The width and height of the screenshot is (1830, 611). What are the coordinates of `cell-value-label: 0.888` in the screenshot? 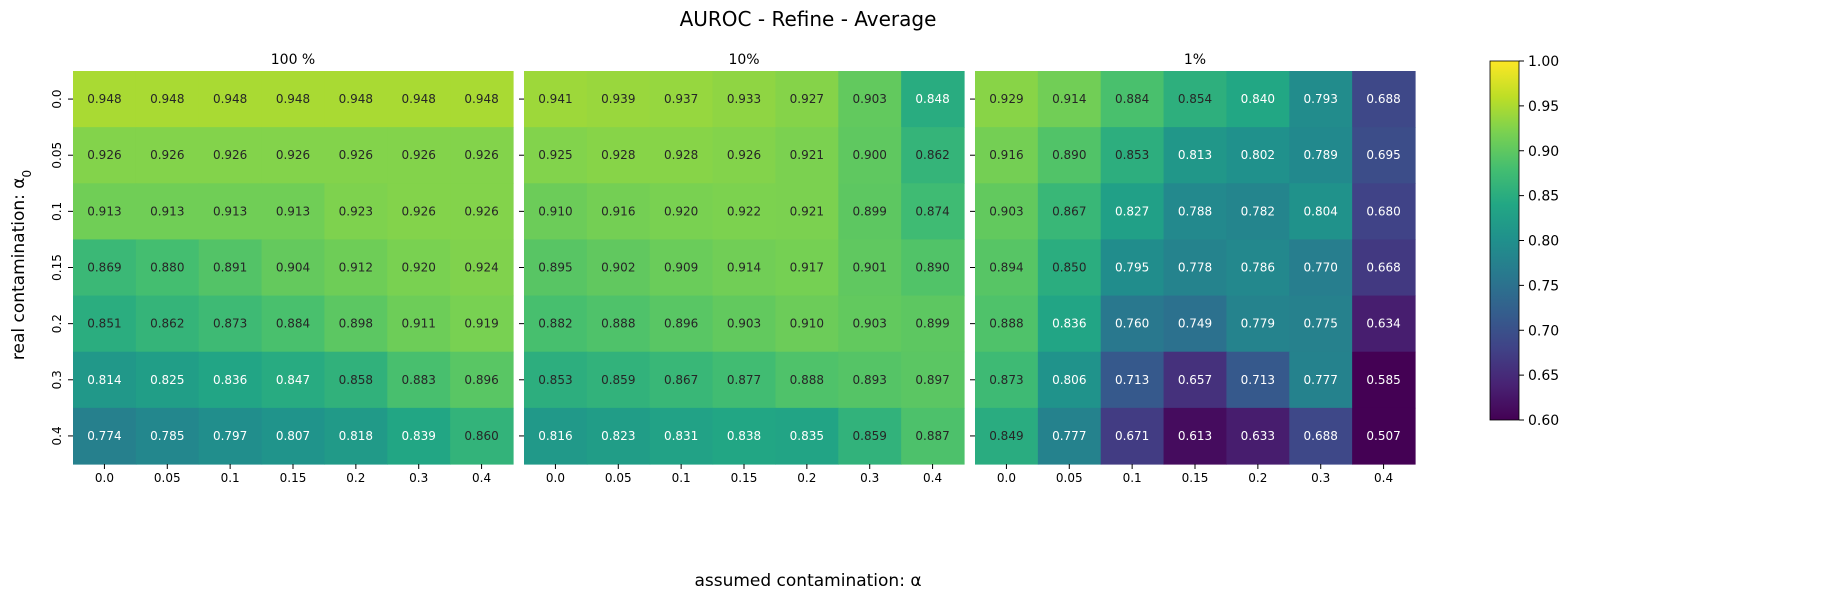 It's located at (618, 324).